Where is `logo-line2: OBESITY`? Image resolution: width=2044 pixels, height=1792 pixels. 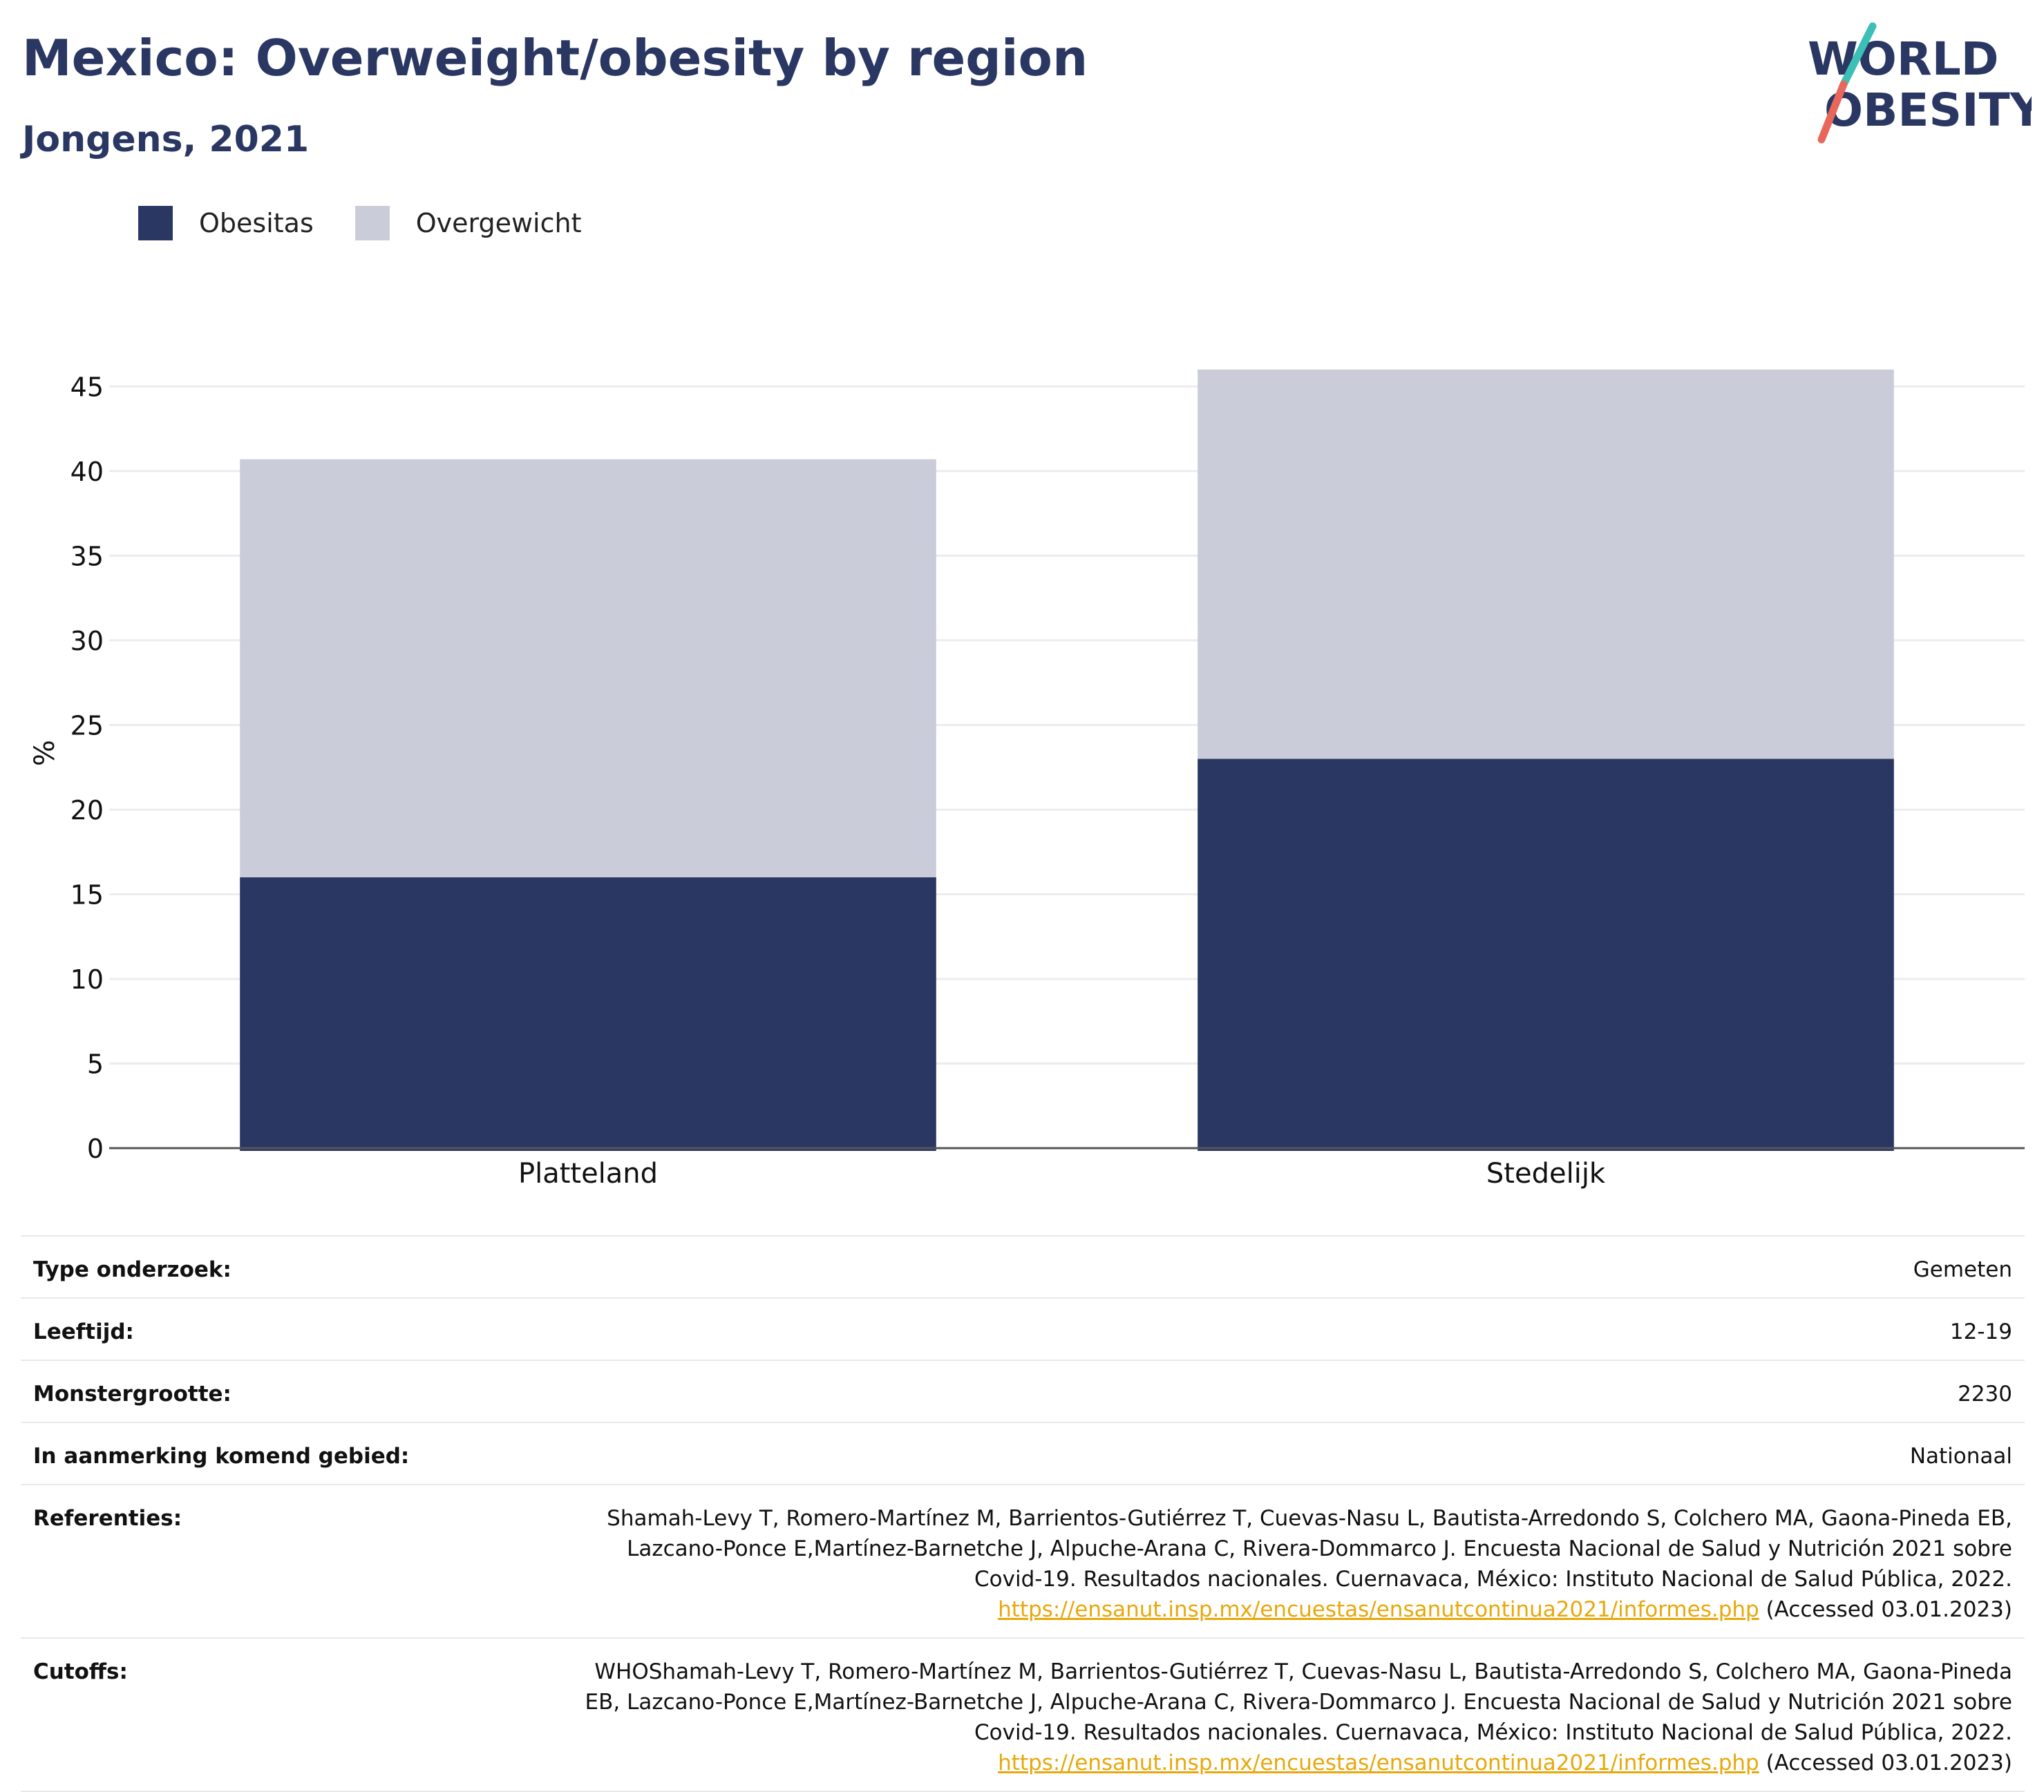 logo-line2: OBESITY is located at coordinates (1928, 110).